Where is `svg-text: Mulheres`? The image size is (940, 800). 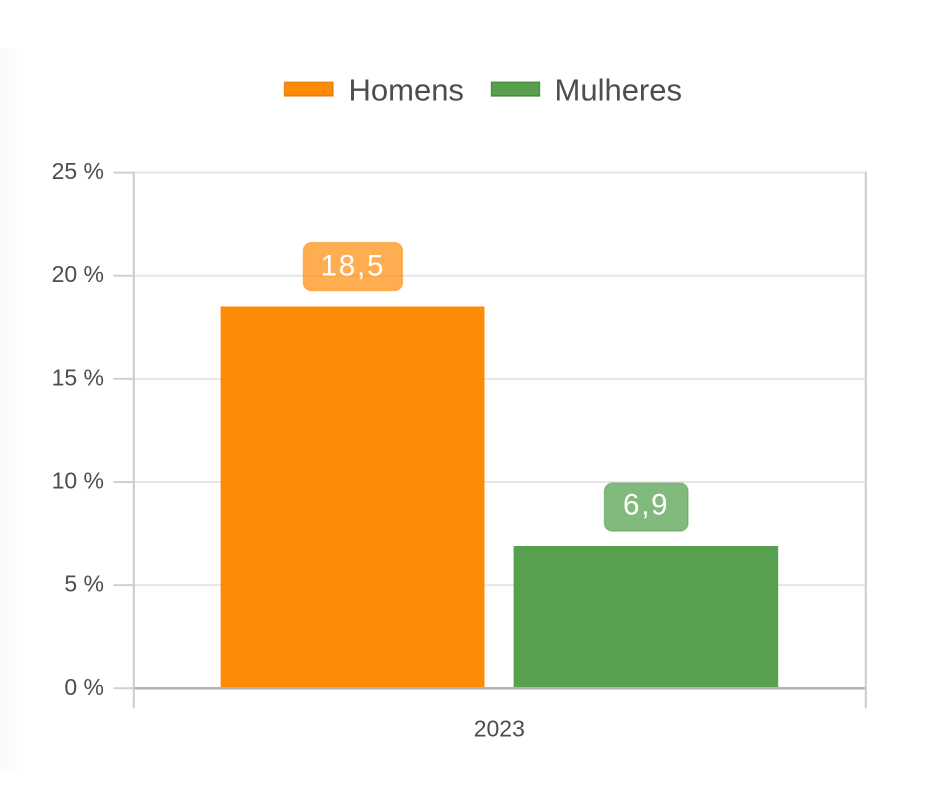
svg-text: Mulheres is located at coordinates (619, 90).